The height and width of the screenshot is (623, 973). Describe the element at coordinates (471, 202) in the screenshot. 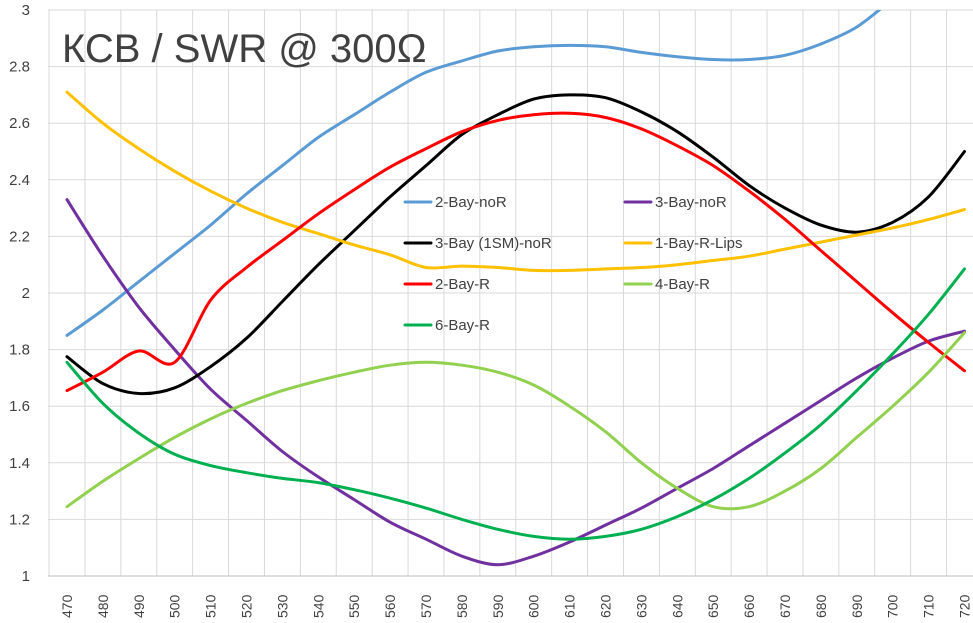

I see `legend-label-2-bay-nor: 2-Bay-noR` at that location.